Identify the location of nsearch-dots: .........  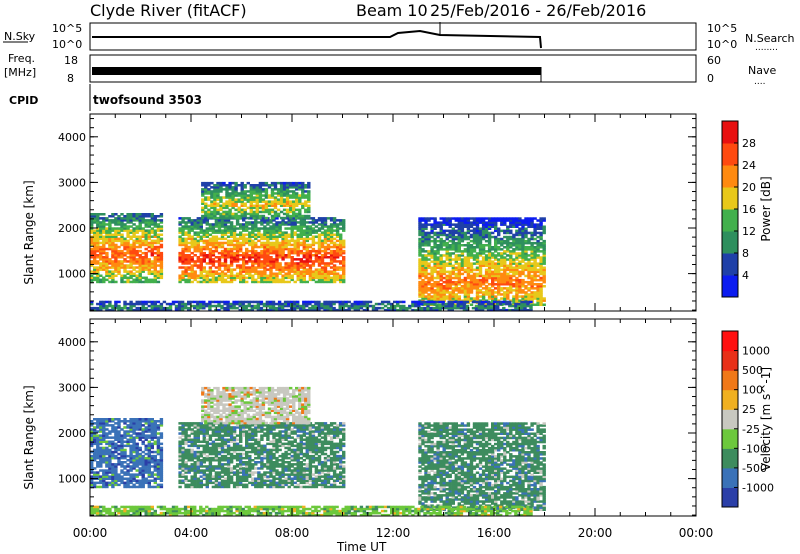
(766, 48).